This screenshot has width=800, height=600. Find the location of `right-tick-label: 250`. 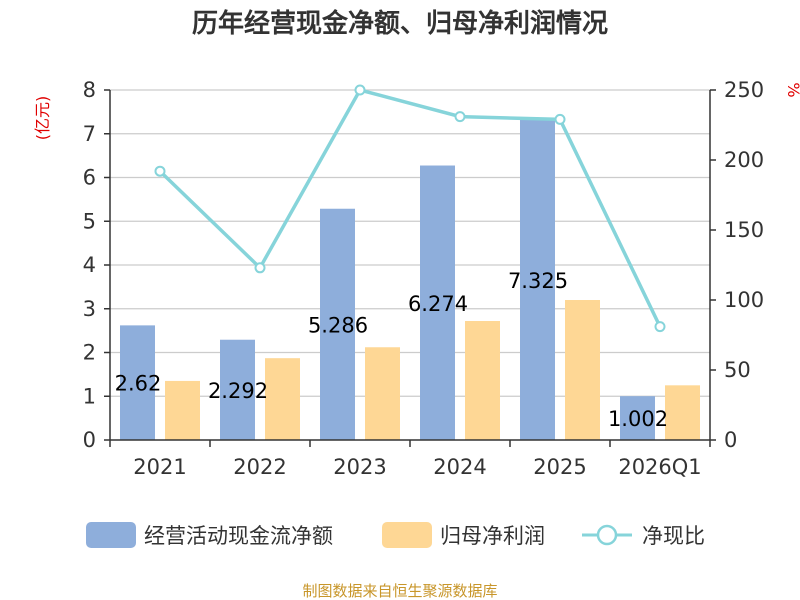

right-tick-label: 250 is located at coordinates (744, 90).